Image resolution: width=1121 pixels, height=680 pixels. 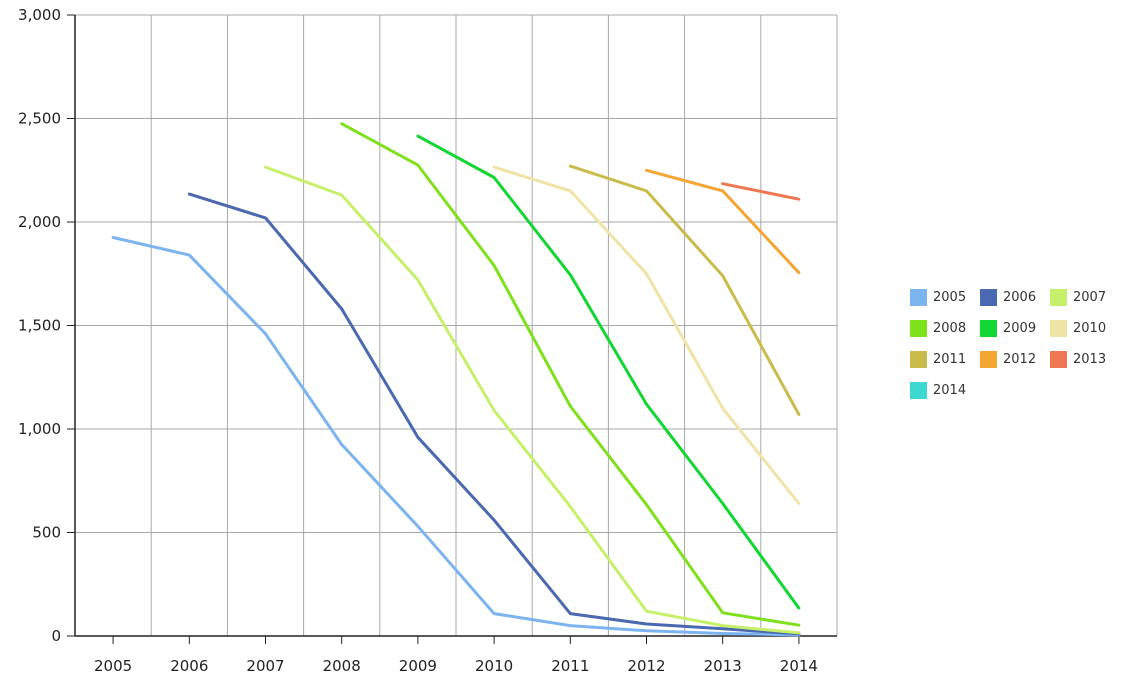 I want to click on x-tick-label: 2008, so click(x=342, y=666).